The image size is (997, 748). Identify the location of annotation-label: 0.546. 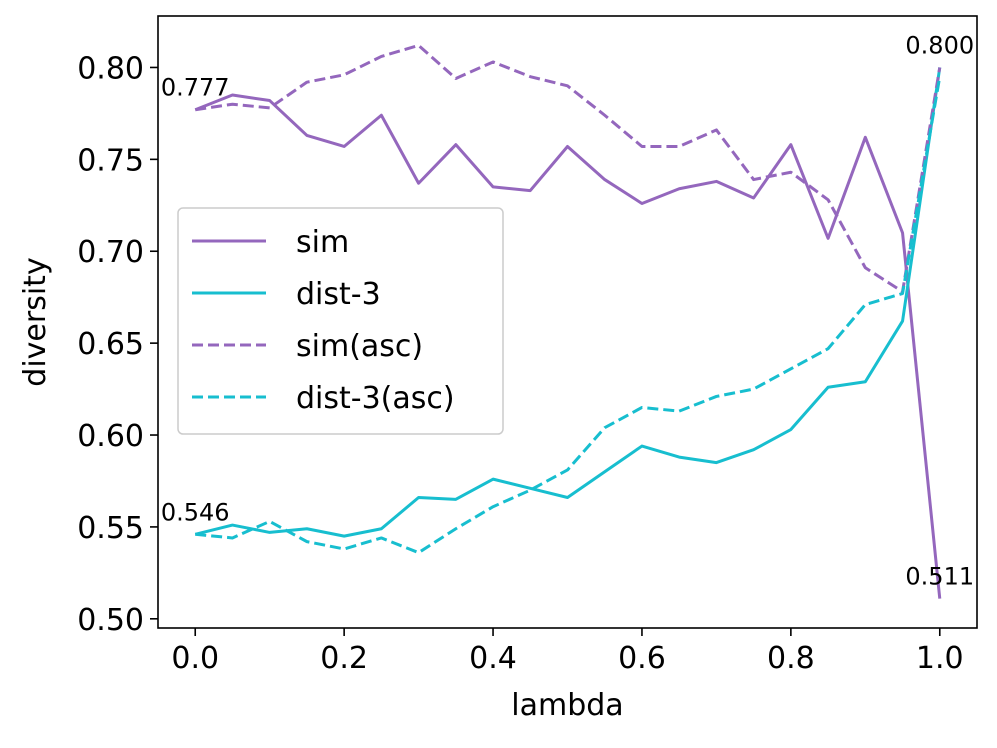
(195, 512).